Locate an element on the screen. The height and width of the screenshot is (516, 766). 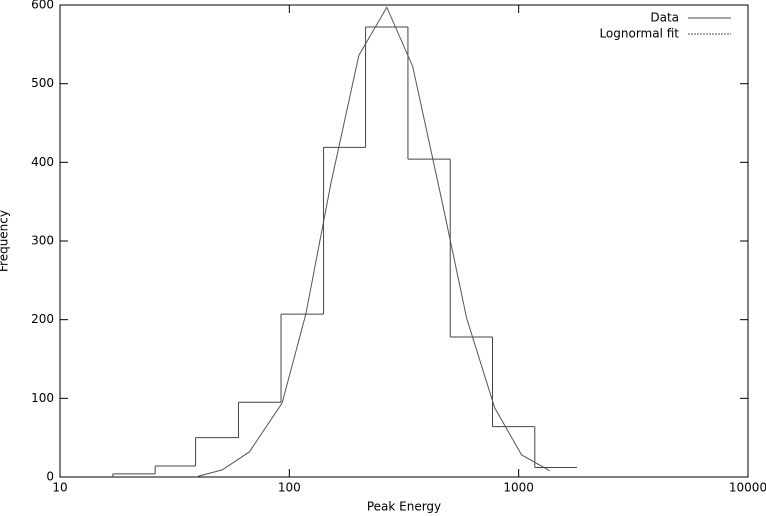
y-axis-label: Frequency is located at coordinates (5, 241).